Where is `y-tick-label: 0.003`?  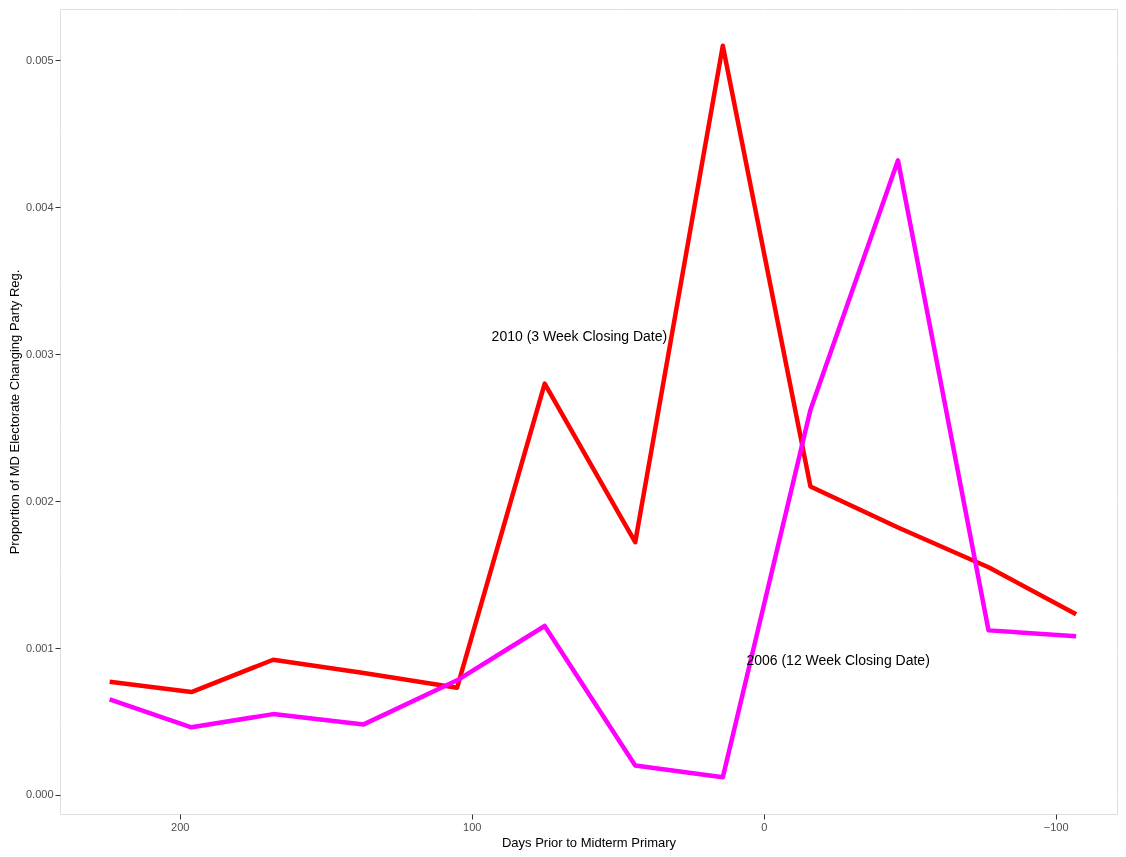 y-tick-label: 0.003 is located at coordinates (39, 353).